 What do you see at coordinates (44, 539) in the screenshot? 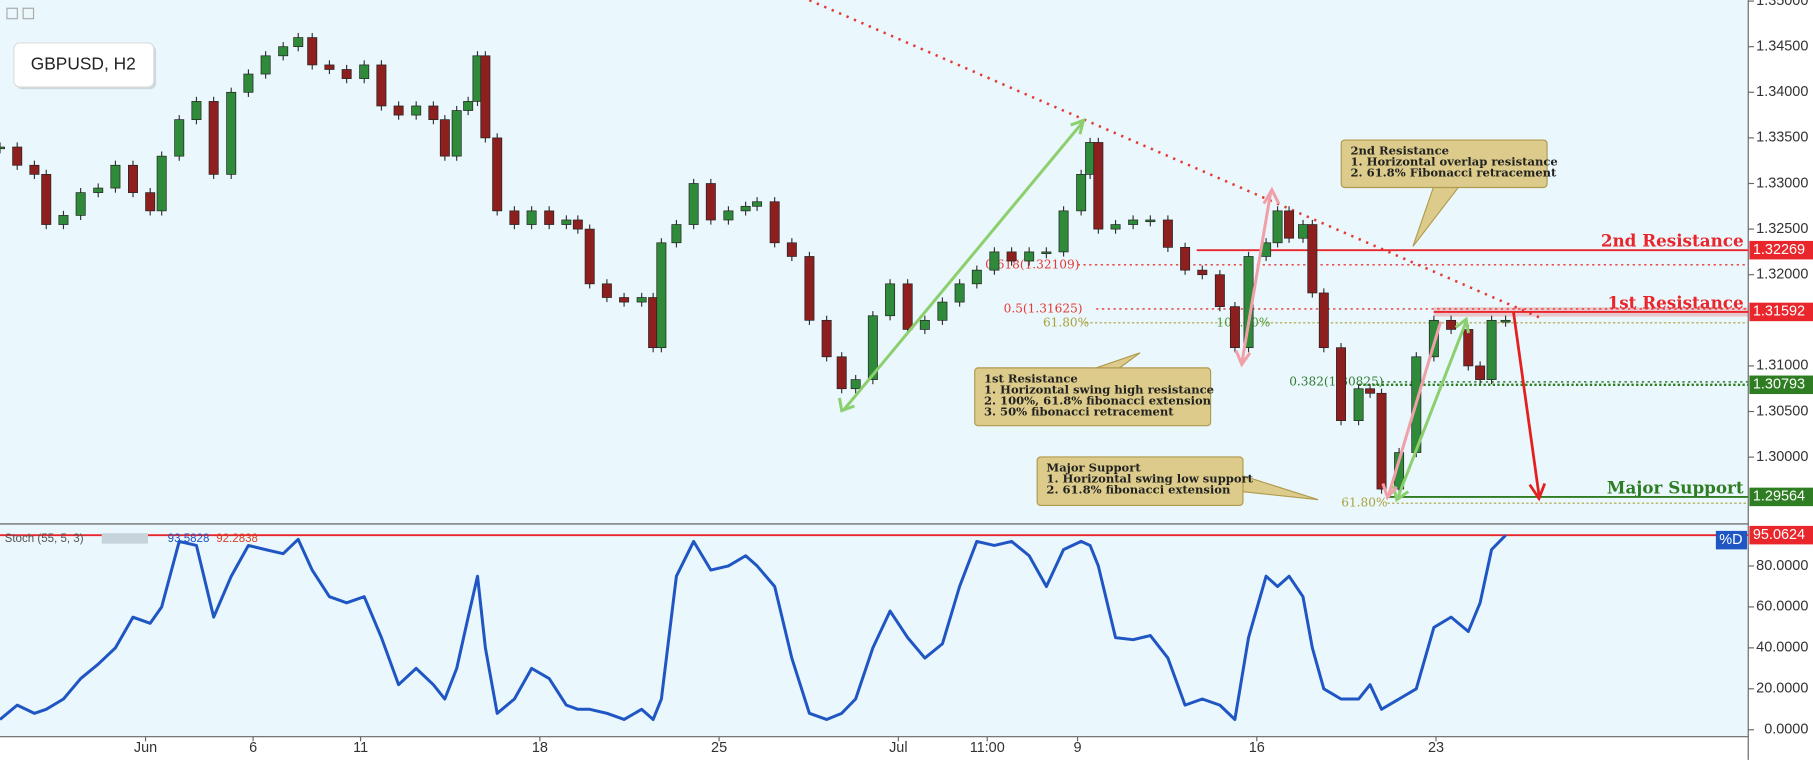
I see `stoch-name: Stoch (55, 5, 3)` at bounding box center [44, 539].